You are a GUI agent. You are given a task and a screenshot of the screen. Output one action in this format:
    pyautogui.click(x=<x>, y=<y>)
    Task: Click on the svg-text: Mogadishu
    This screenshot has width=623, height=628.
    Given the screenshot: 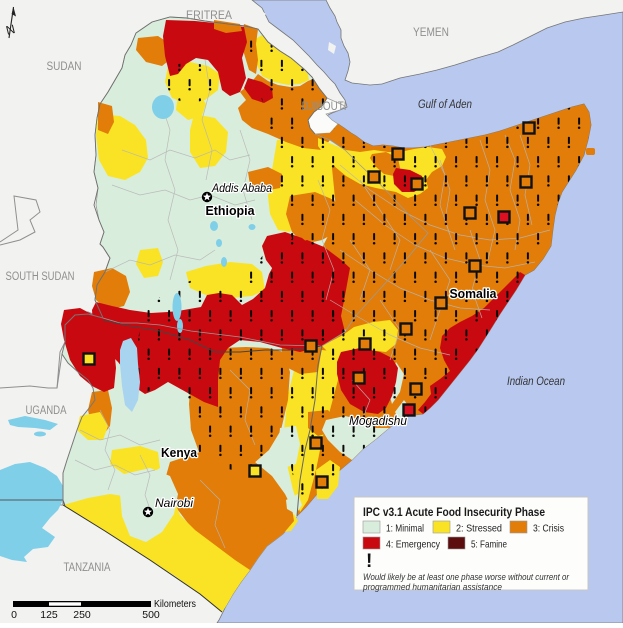 What is the action you would take?
    pyautogui.click(x=378, y=421)
    